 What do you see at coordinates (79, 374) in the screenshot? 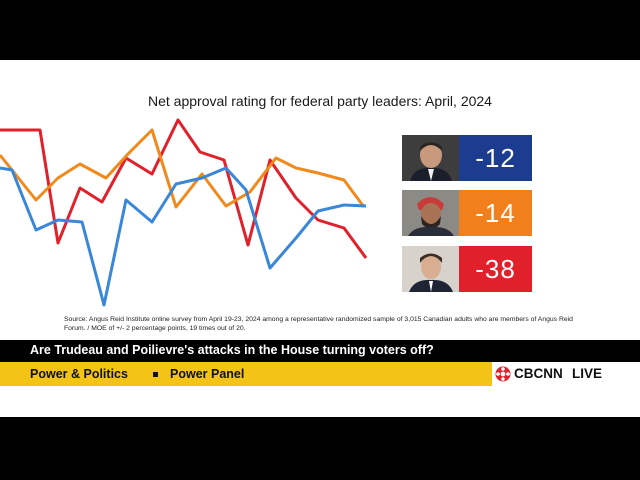
I see `program-name: Power & Politics` at bounding box center [79, 374].